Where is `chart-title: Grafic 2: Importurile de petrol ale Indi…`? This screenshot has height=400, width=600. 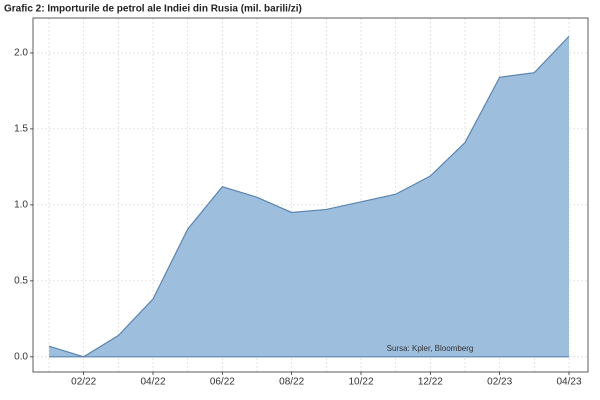 chart-title: Grafic 2: Importurile de petrol ale Indi… is located at coordinates (153, 9).